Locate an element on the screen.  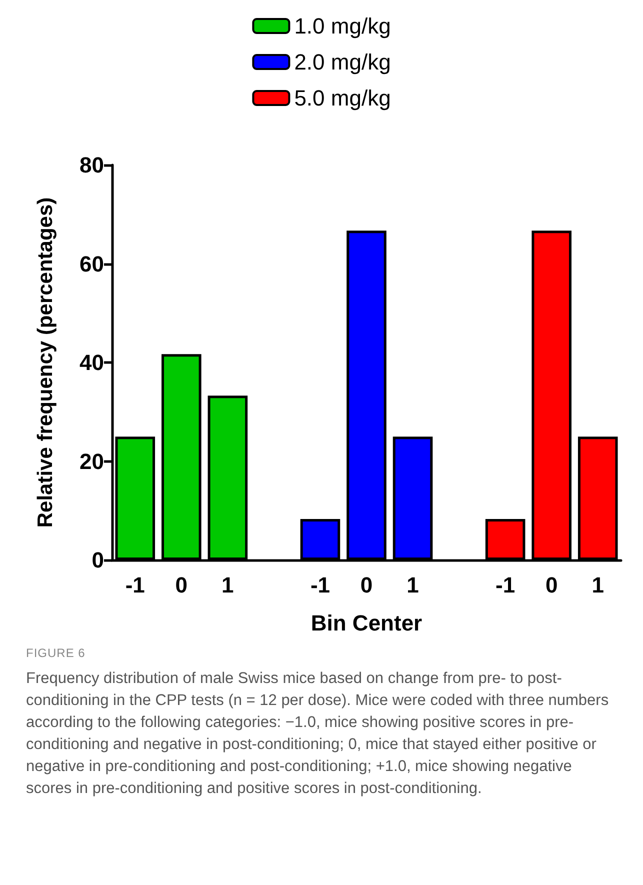
x-axis-title: Bin Center is located at coordinates (366, 623).